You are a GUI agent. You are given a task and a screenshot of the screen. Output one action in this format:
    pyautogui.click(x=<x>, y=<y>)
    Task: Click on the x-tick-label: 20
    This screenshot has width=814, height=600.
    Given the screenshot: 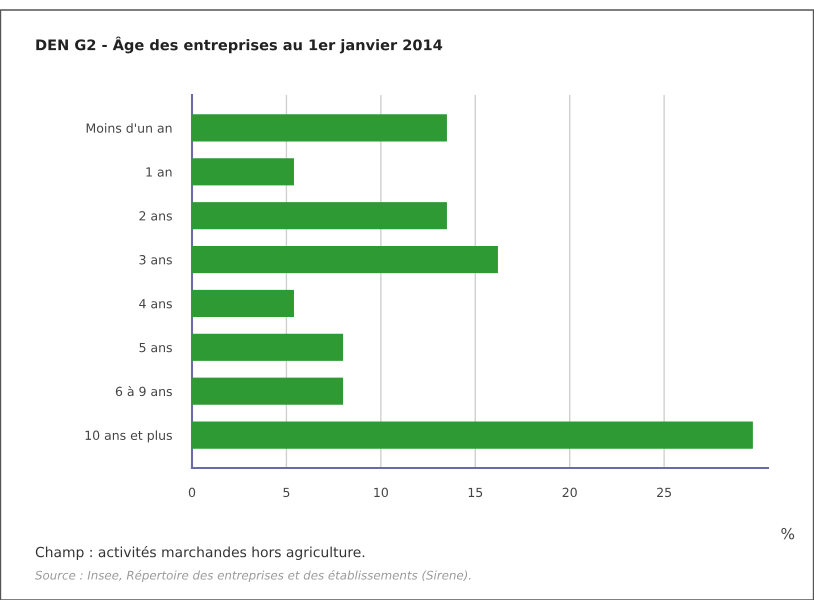 What is the action you would take?
    pyautogui.click(x=569, y=493)
    